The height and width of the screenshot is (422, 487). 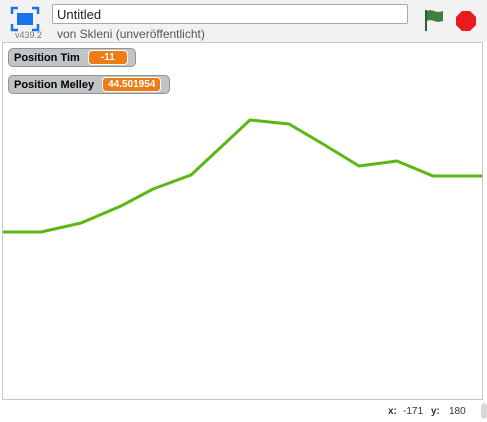 I want to click on monitor-position-tim: Position Tim -11, so click(x=72, y=57).